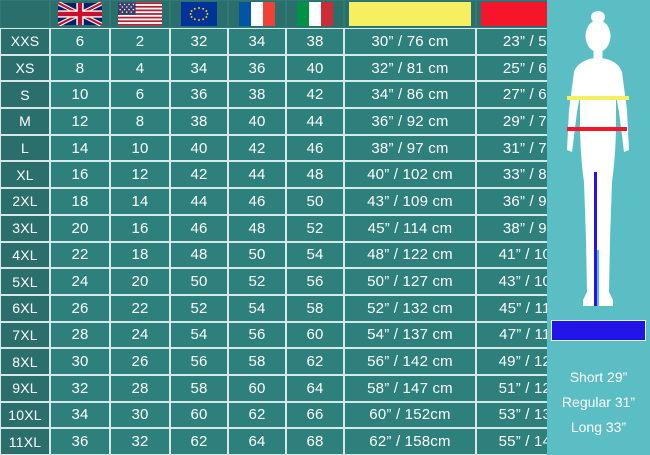  What do you see at coordinates (257, 95) in the screenshot?
I see `fr-size: 38` at bounding box center [257, 95].